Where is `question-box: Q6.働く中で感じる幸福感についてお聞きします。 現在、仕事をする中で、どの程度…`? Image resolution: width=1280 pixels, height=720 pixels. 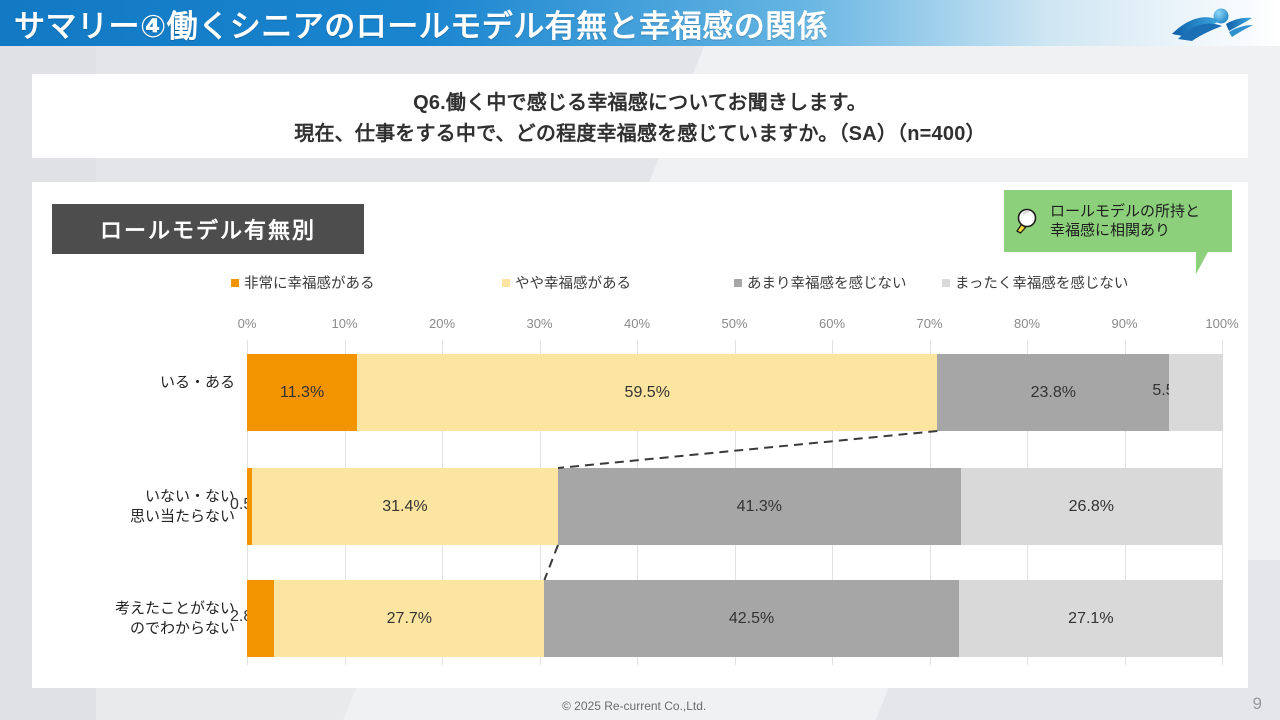 question-box: Q6.働く中で感じる幸福感についてお聞きします。 現在、仕事をする中で、どの程度… is located at coordinates (640, 116).